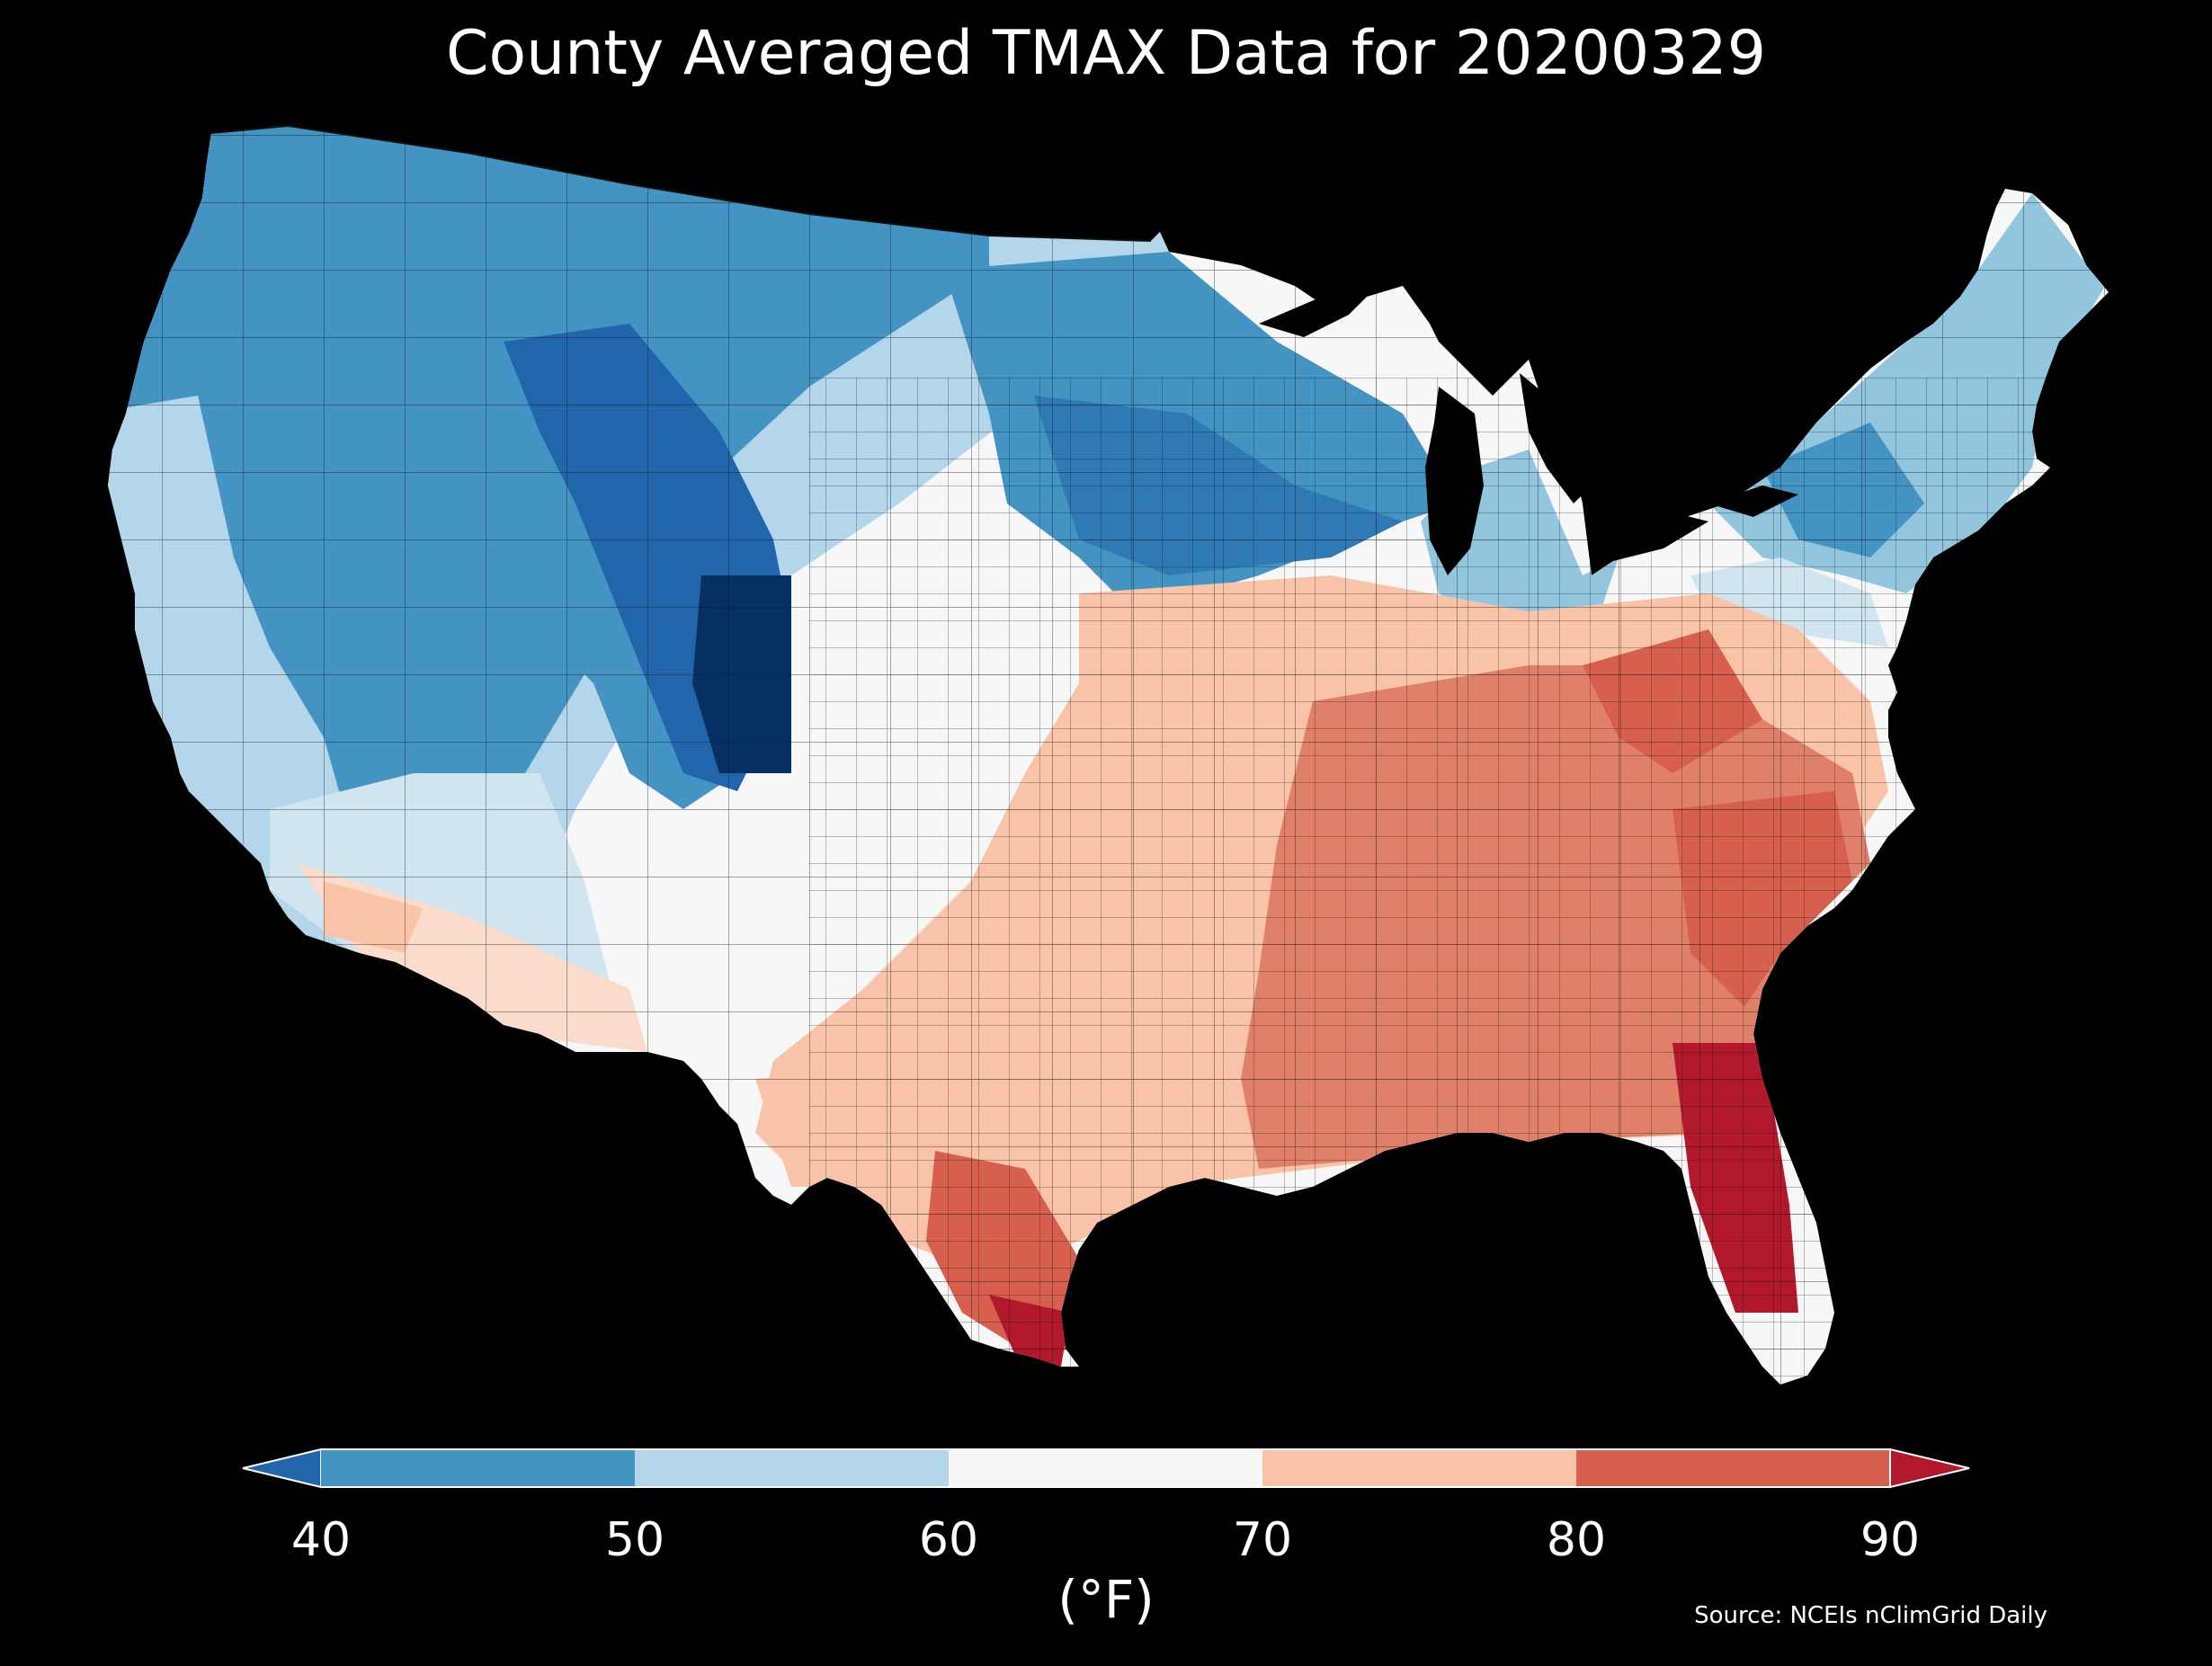 Image resolution: width=2212 pixels, height=1666 pixels. What do you see at coordinates (948, 1538) in the screenshot?
I see `colorbar-tick-60: 60` at bounding box center [948, 1538].